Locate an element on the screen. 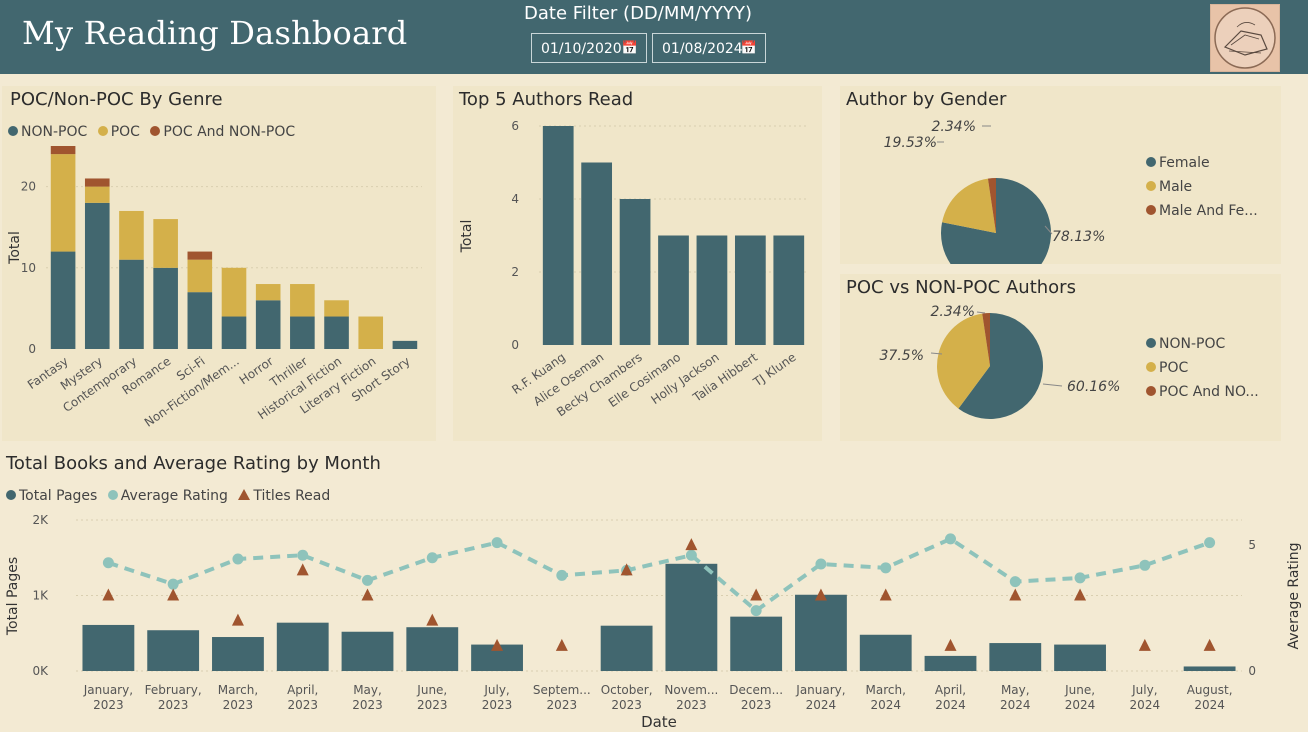 Image resolution: width=1308 pixels, height=732 pixels. legend-titles-read: Titles Read is located at coordinates (284, 496).